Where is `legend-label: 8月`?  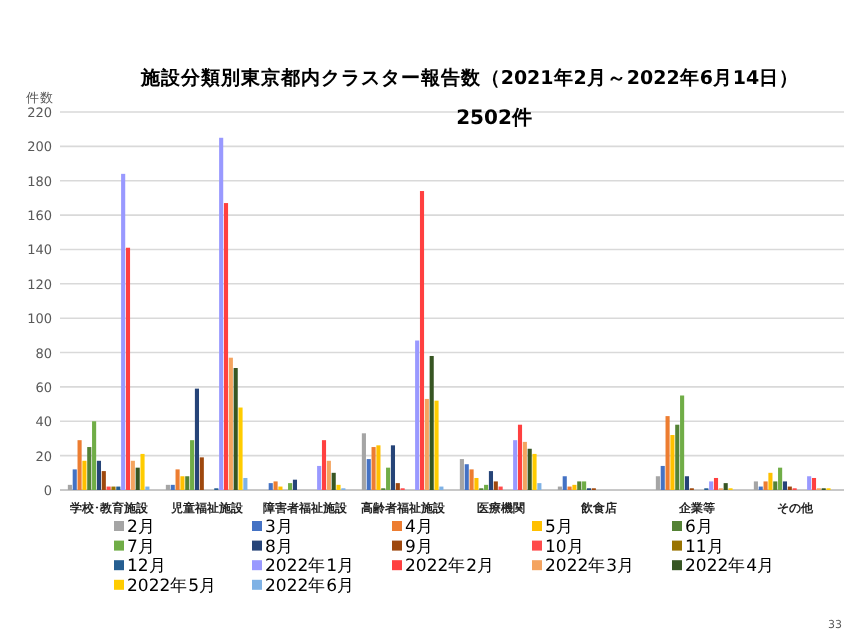
legend-label: 8月 is located at coordinates (279, 547).